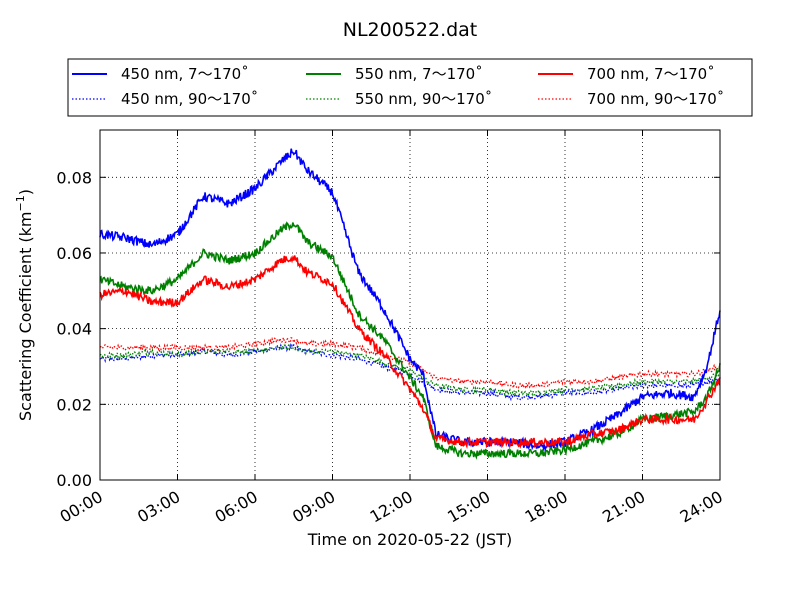  I want to click on y-tick-label: 0.02, so click(74, 404).